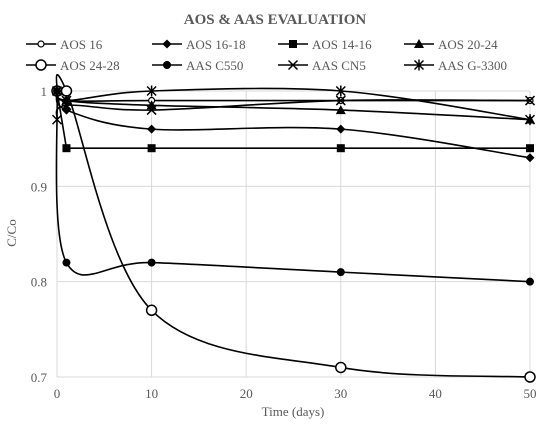 The height and width of the screenshot is (431, 550). I want to click on legend-item: AOS 16, so click(64, 44).